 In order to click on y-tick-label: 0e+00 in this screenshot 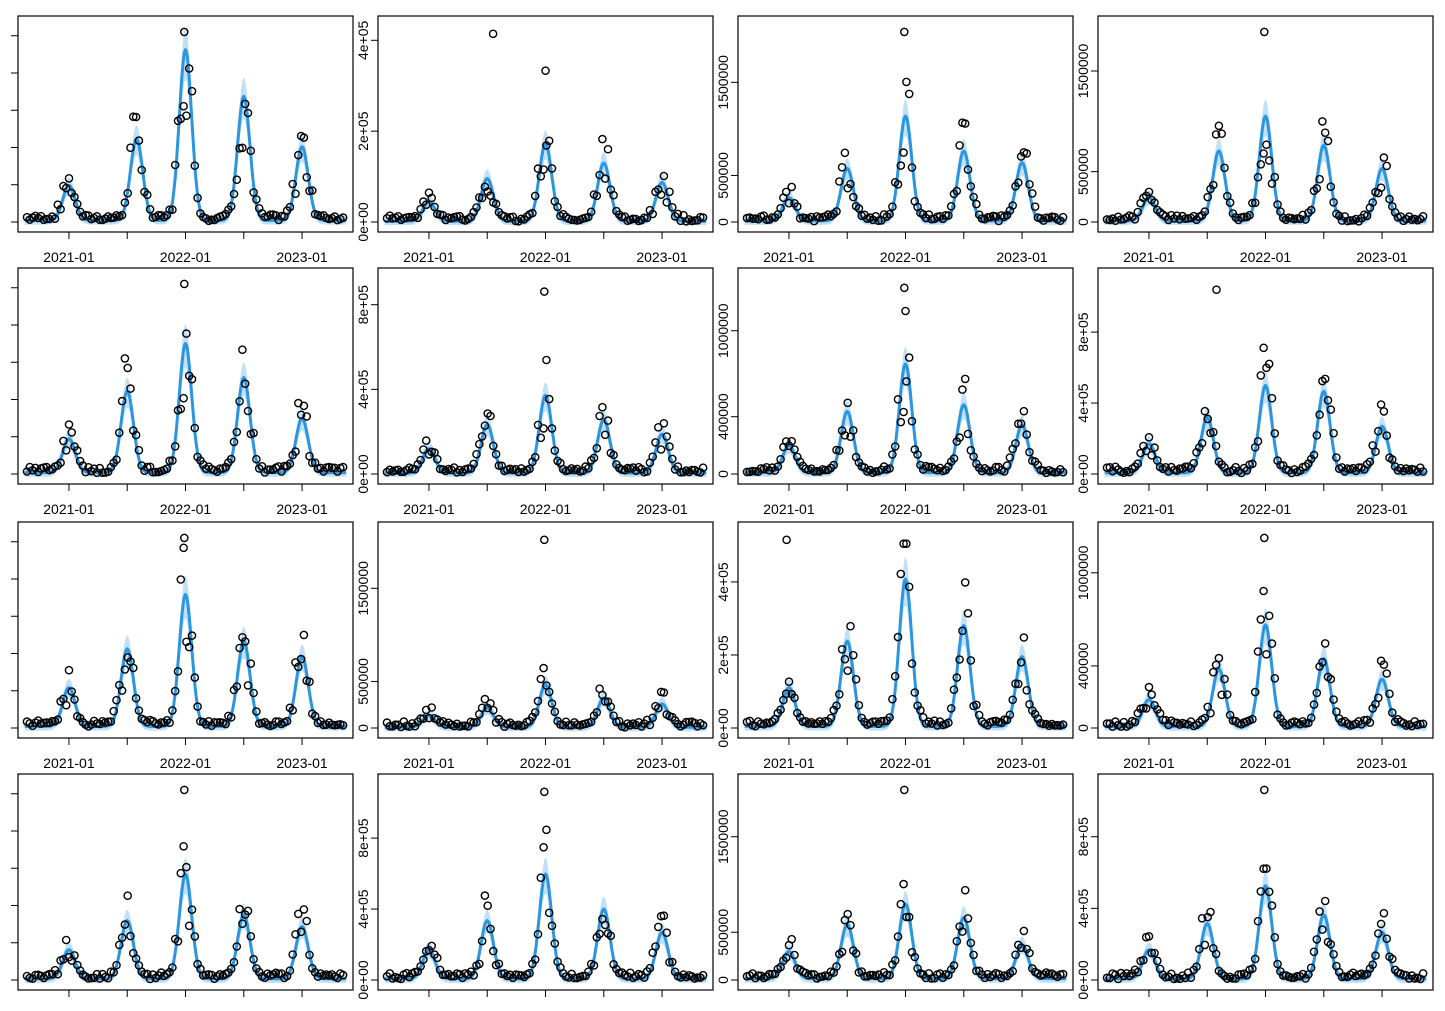, I will do `click(1083, 980)`.